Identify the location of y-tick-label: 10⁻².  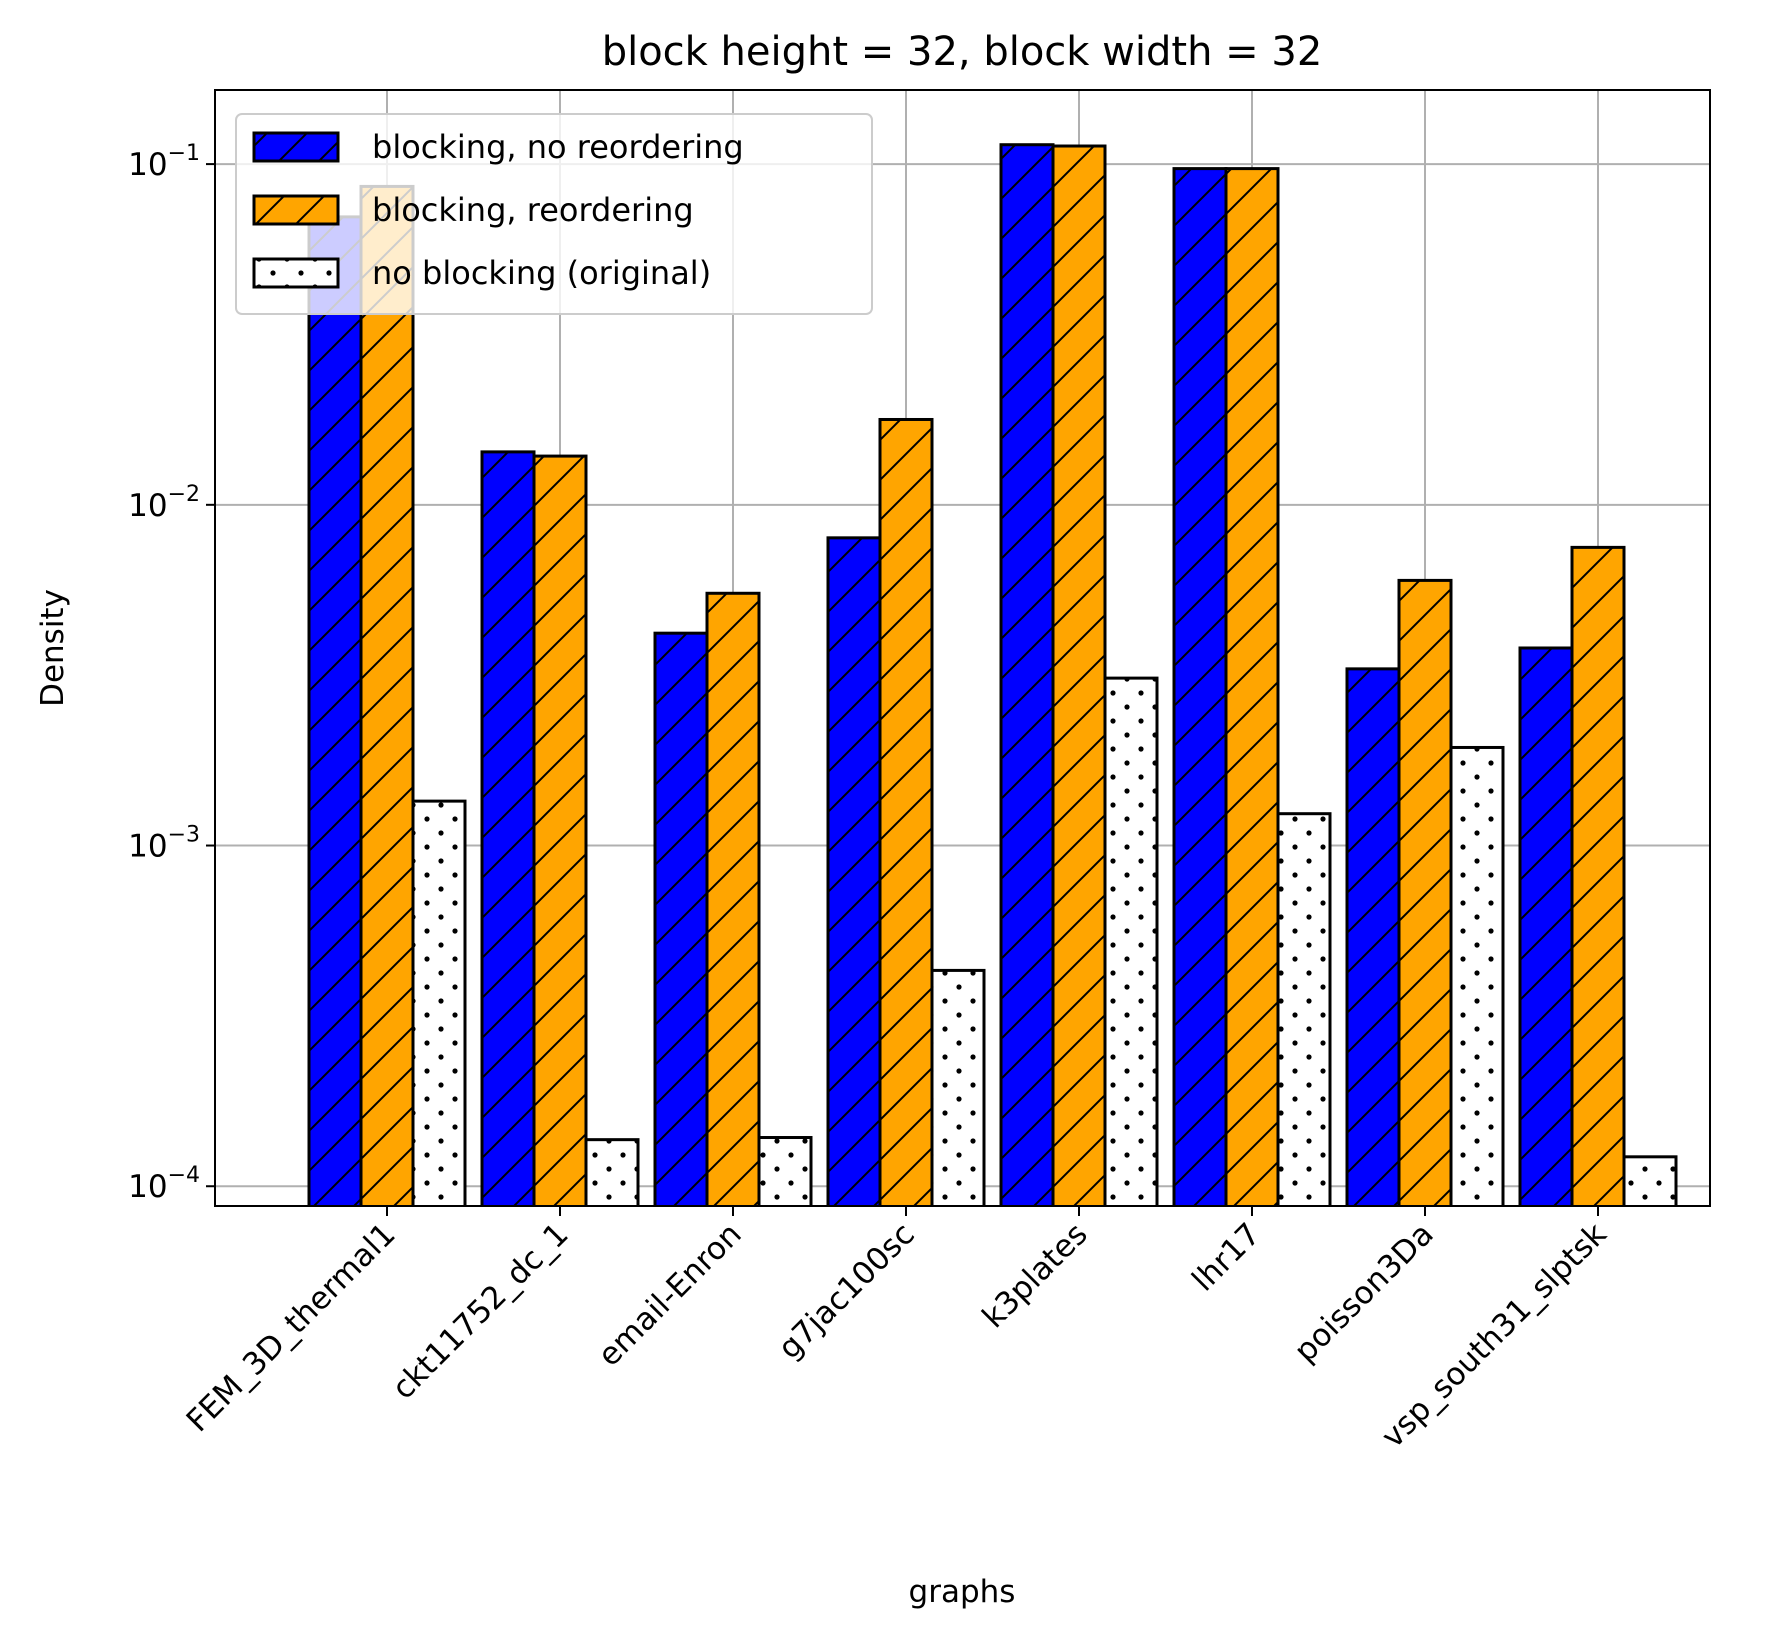
(164, 503).